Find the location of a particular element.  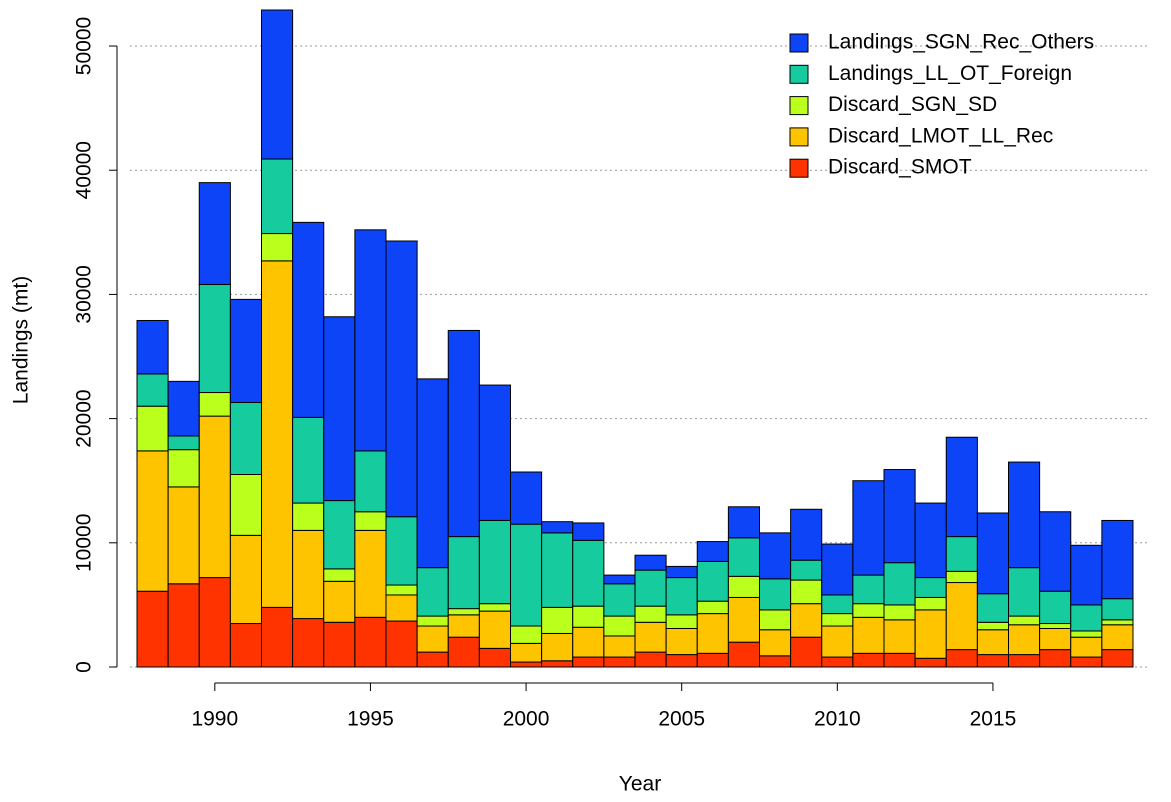

x-tick-label: 2005 is located at coordinates (681, 719).